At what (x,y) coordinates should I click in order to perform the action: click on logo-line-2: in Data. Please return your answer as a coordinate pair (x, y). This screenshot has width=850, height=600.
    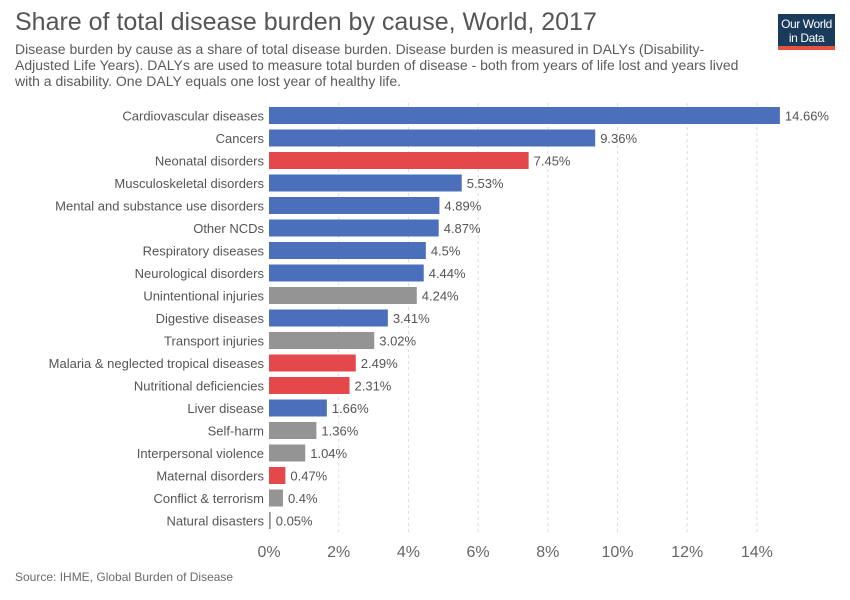
    Looking at the image, I should click on (806, 38).